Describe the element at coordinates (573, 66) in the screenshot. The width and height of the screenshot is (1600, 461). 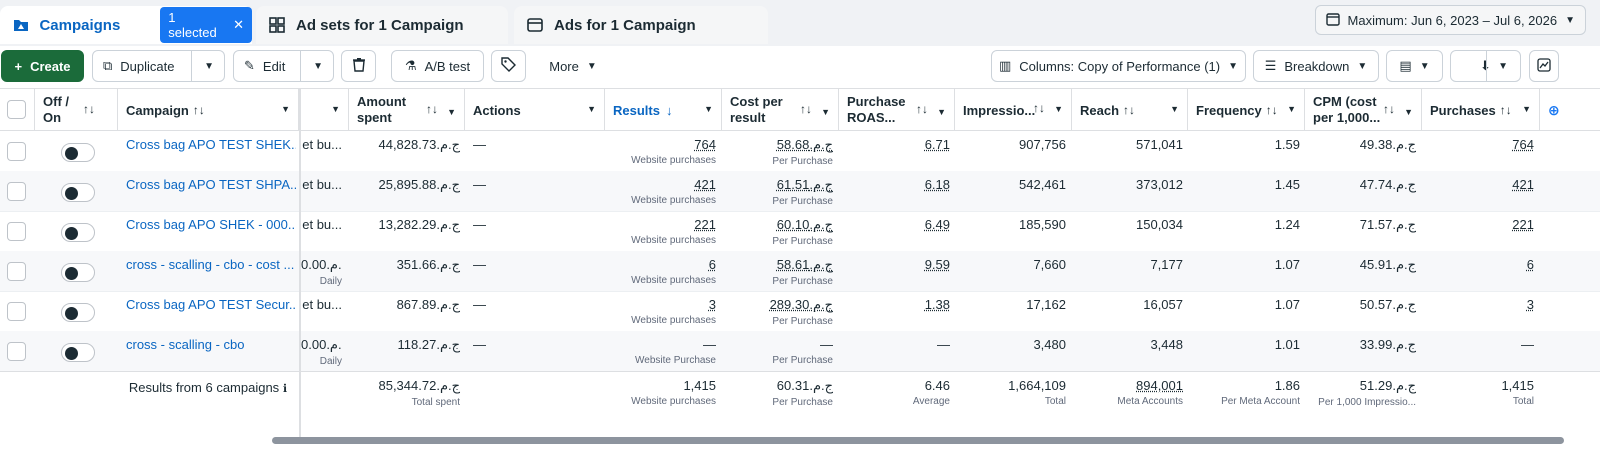
I see `more-button: More ▼` at that location.